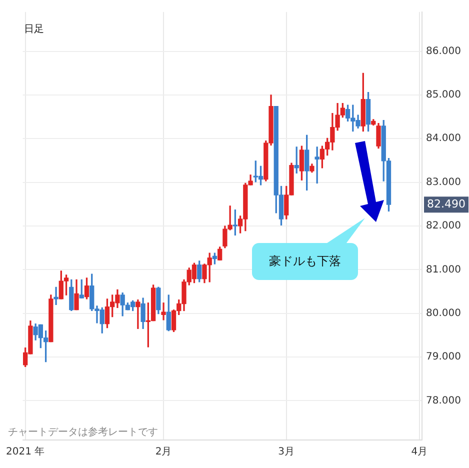  I want to click on text: 82.490, so click(446, 203).